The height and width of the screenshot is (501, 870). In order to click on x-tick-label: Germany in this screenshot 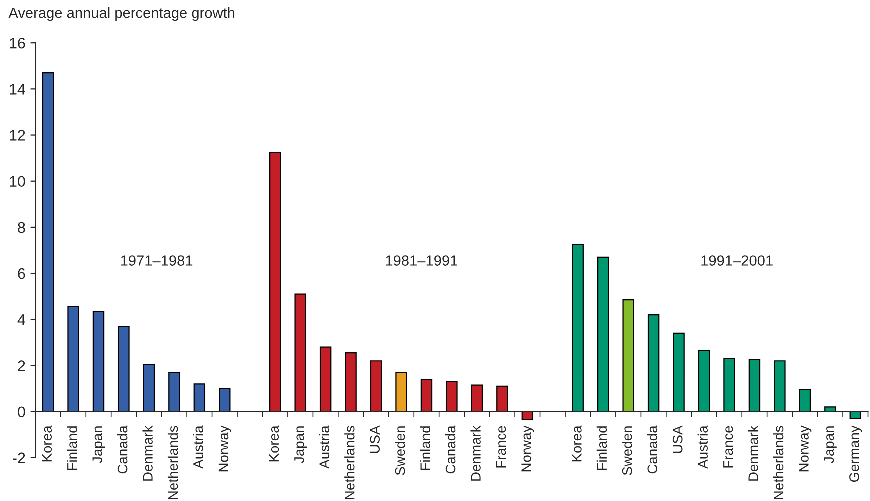, I will do `click(856, 454)`.